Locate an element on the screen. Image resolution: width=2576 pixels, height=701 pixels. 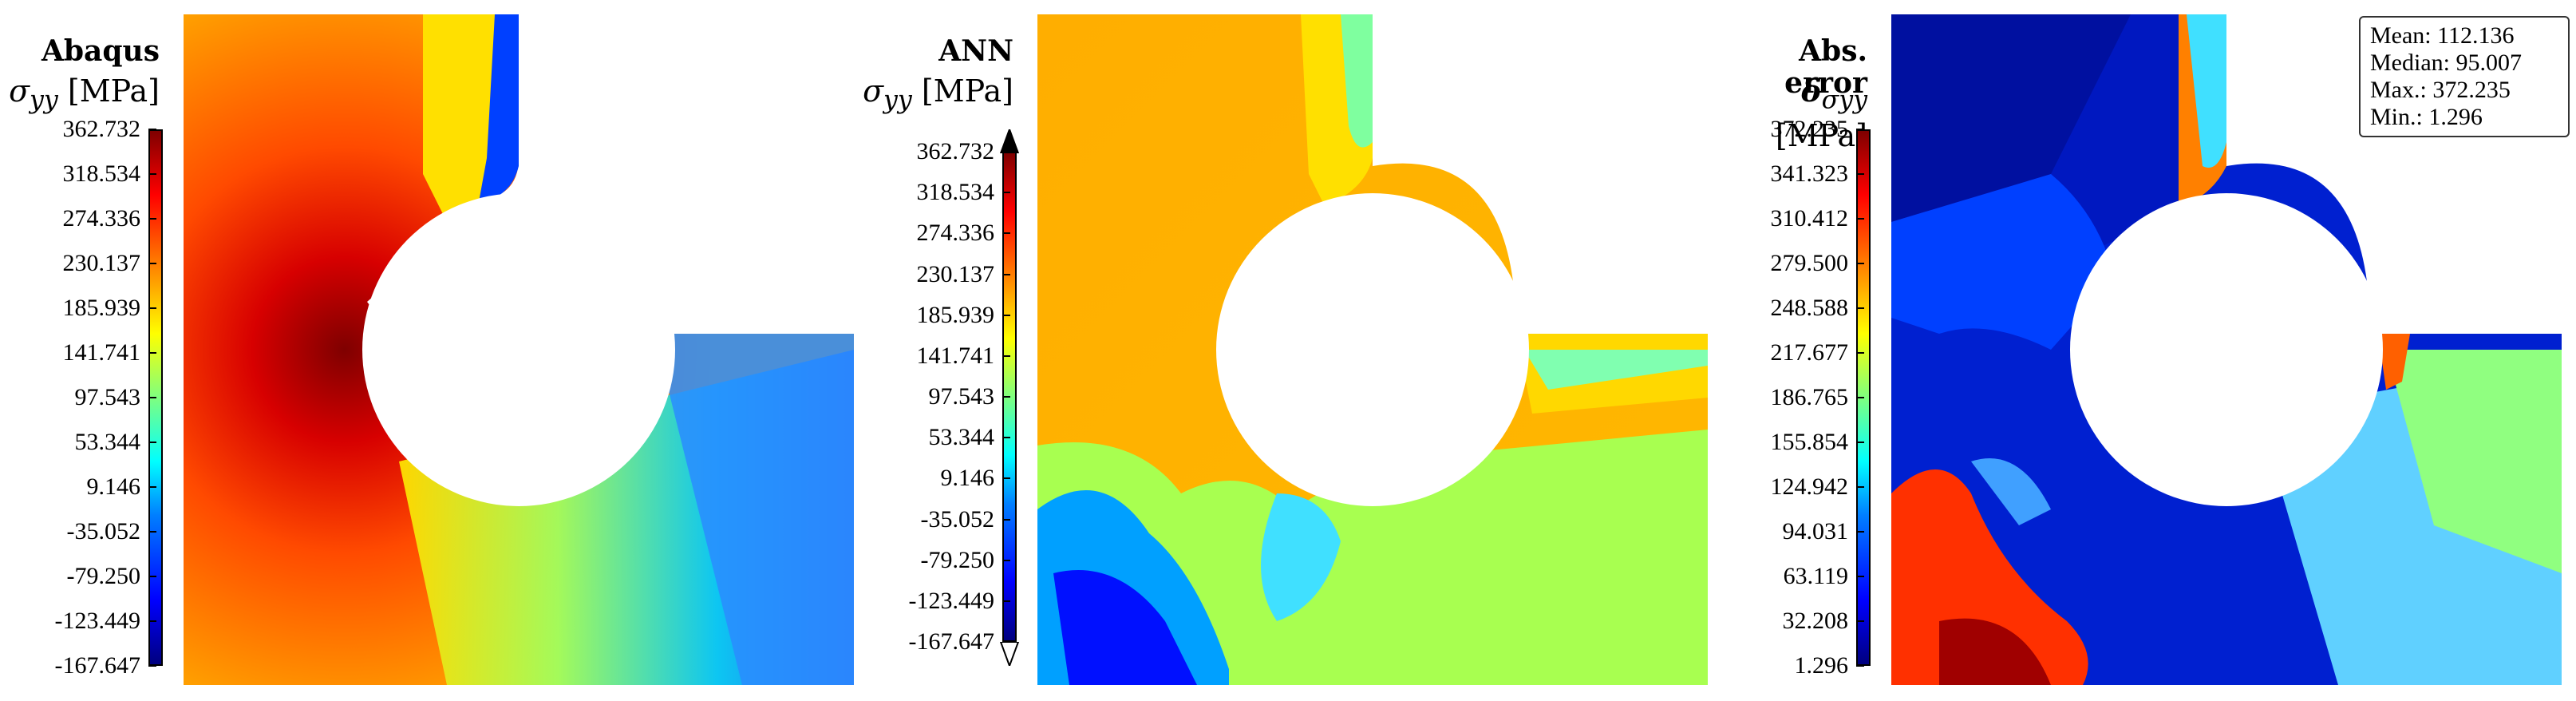
stat-min: Min.: 1.296 is located at coordinates (2426, 117).